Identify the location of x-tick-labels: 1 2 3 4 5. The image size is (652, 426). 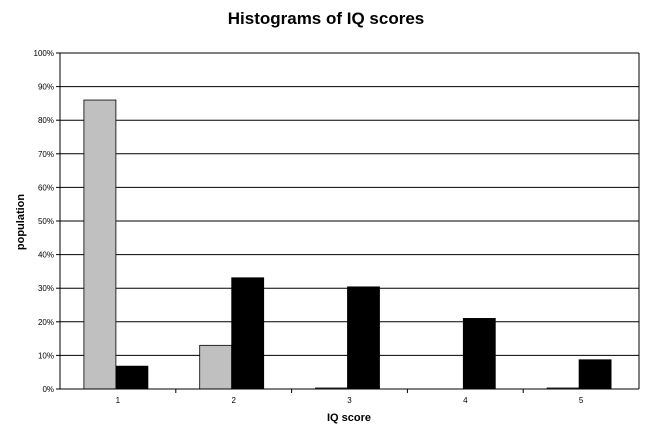
(350, 400).